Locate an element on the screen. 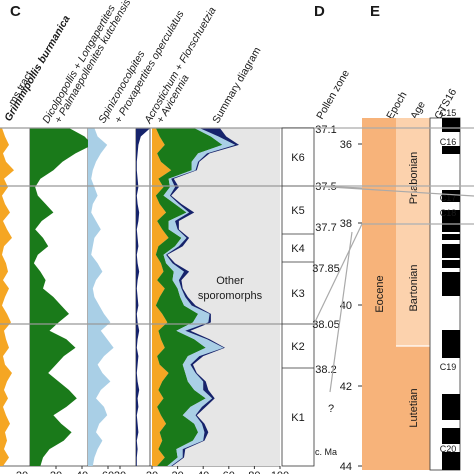  pollen-zone-labels: K6 K5 K4 K3 K2 K1 is located at coordinates (298, 288).